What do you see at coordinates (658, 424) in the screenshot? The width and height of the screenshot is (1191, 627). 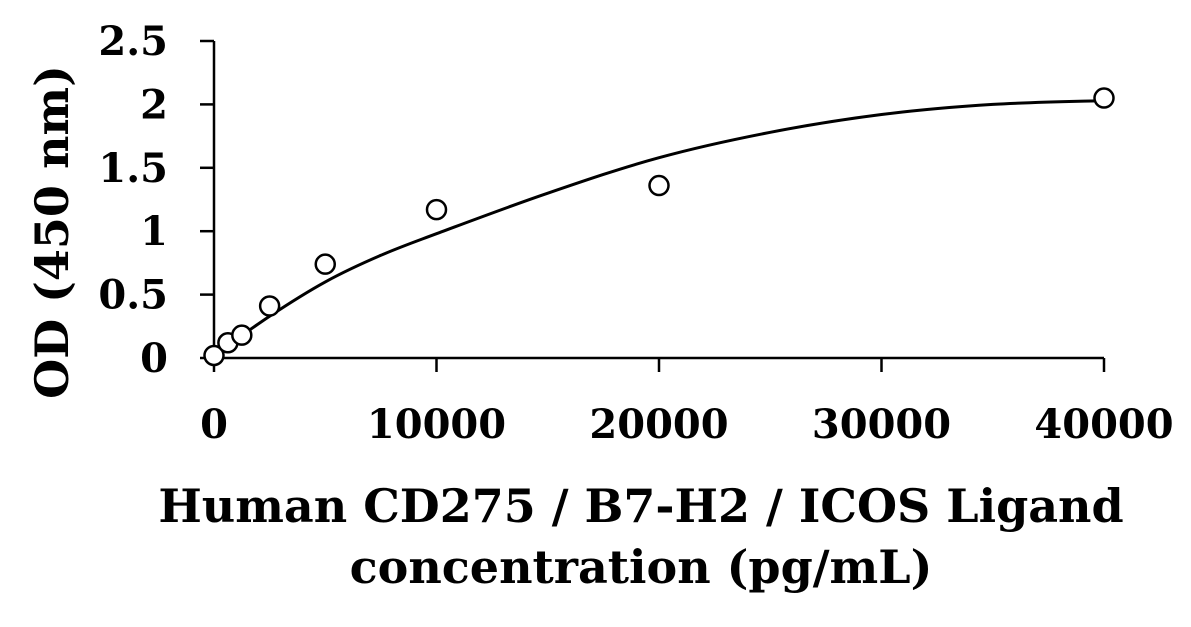 I see `x-tick-label: 20000` at bounding box center [658, 424].